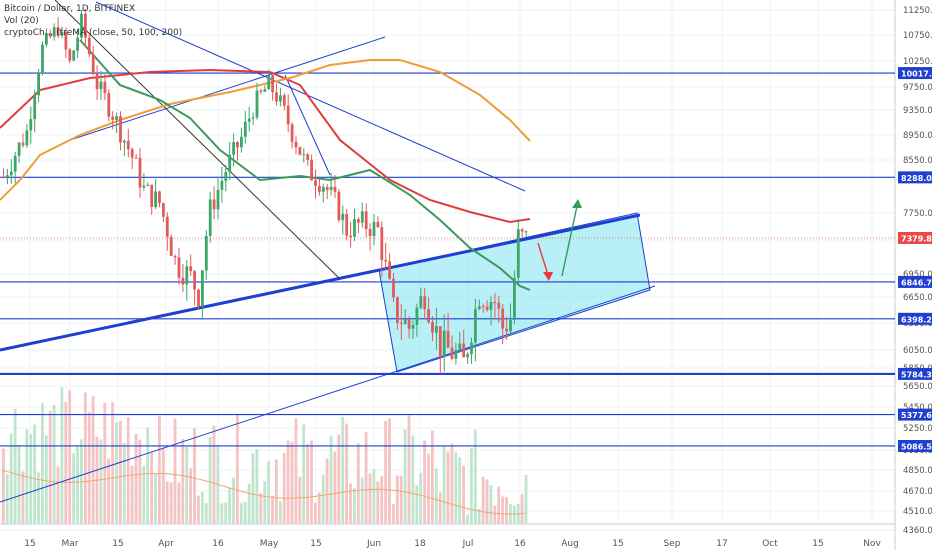 The height and width of the screenshot is (554, 932). What do you see at coordinates (917, 408) in the screenshot?
I see `y-tick-label: 5450.0` at bounding box center [917, 408].